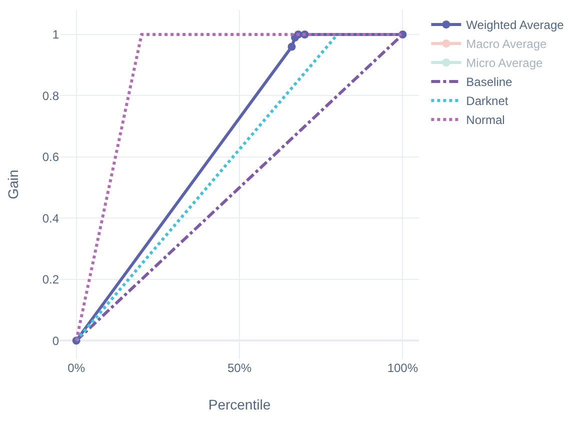 The height and width of the screenshot is (429, 579). What do you see at coordinates (292, 46) in the screenshot?
I see `point` at bounding box center [292, 46].